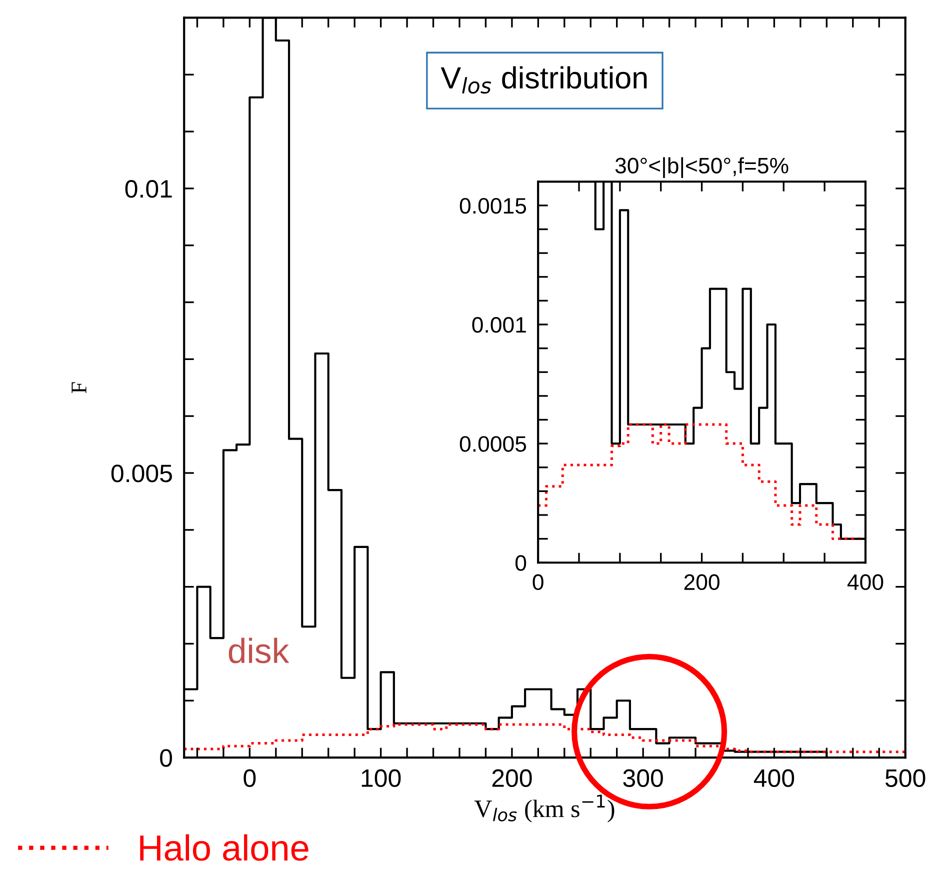 The height and width of the screenshot is (886, 949). Describe the element at coordinates (499, 325) in the screenshot. I see `y-tick-label: 0.001` at that location.